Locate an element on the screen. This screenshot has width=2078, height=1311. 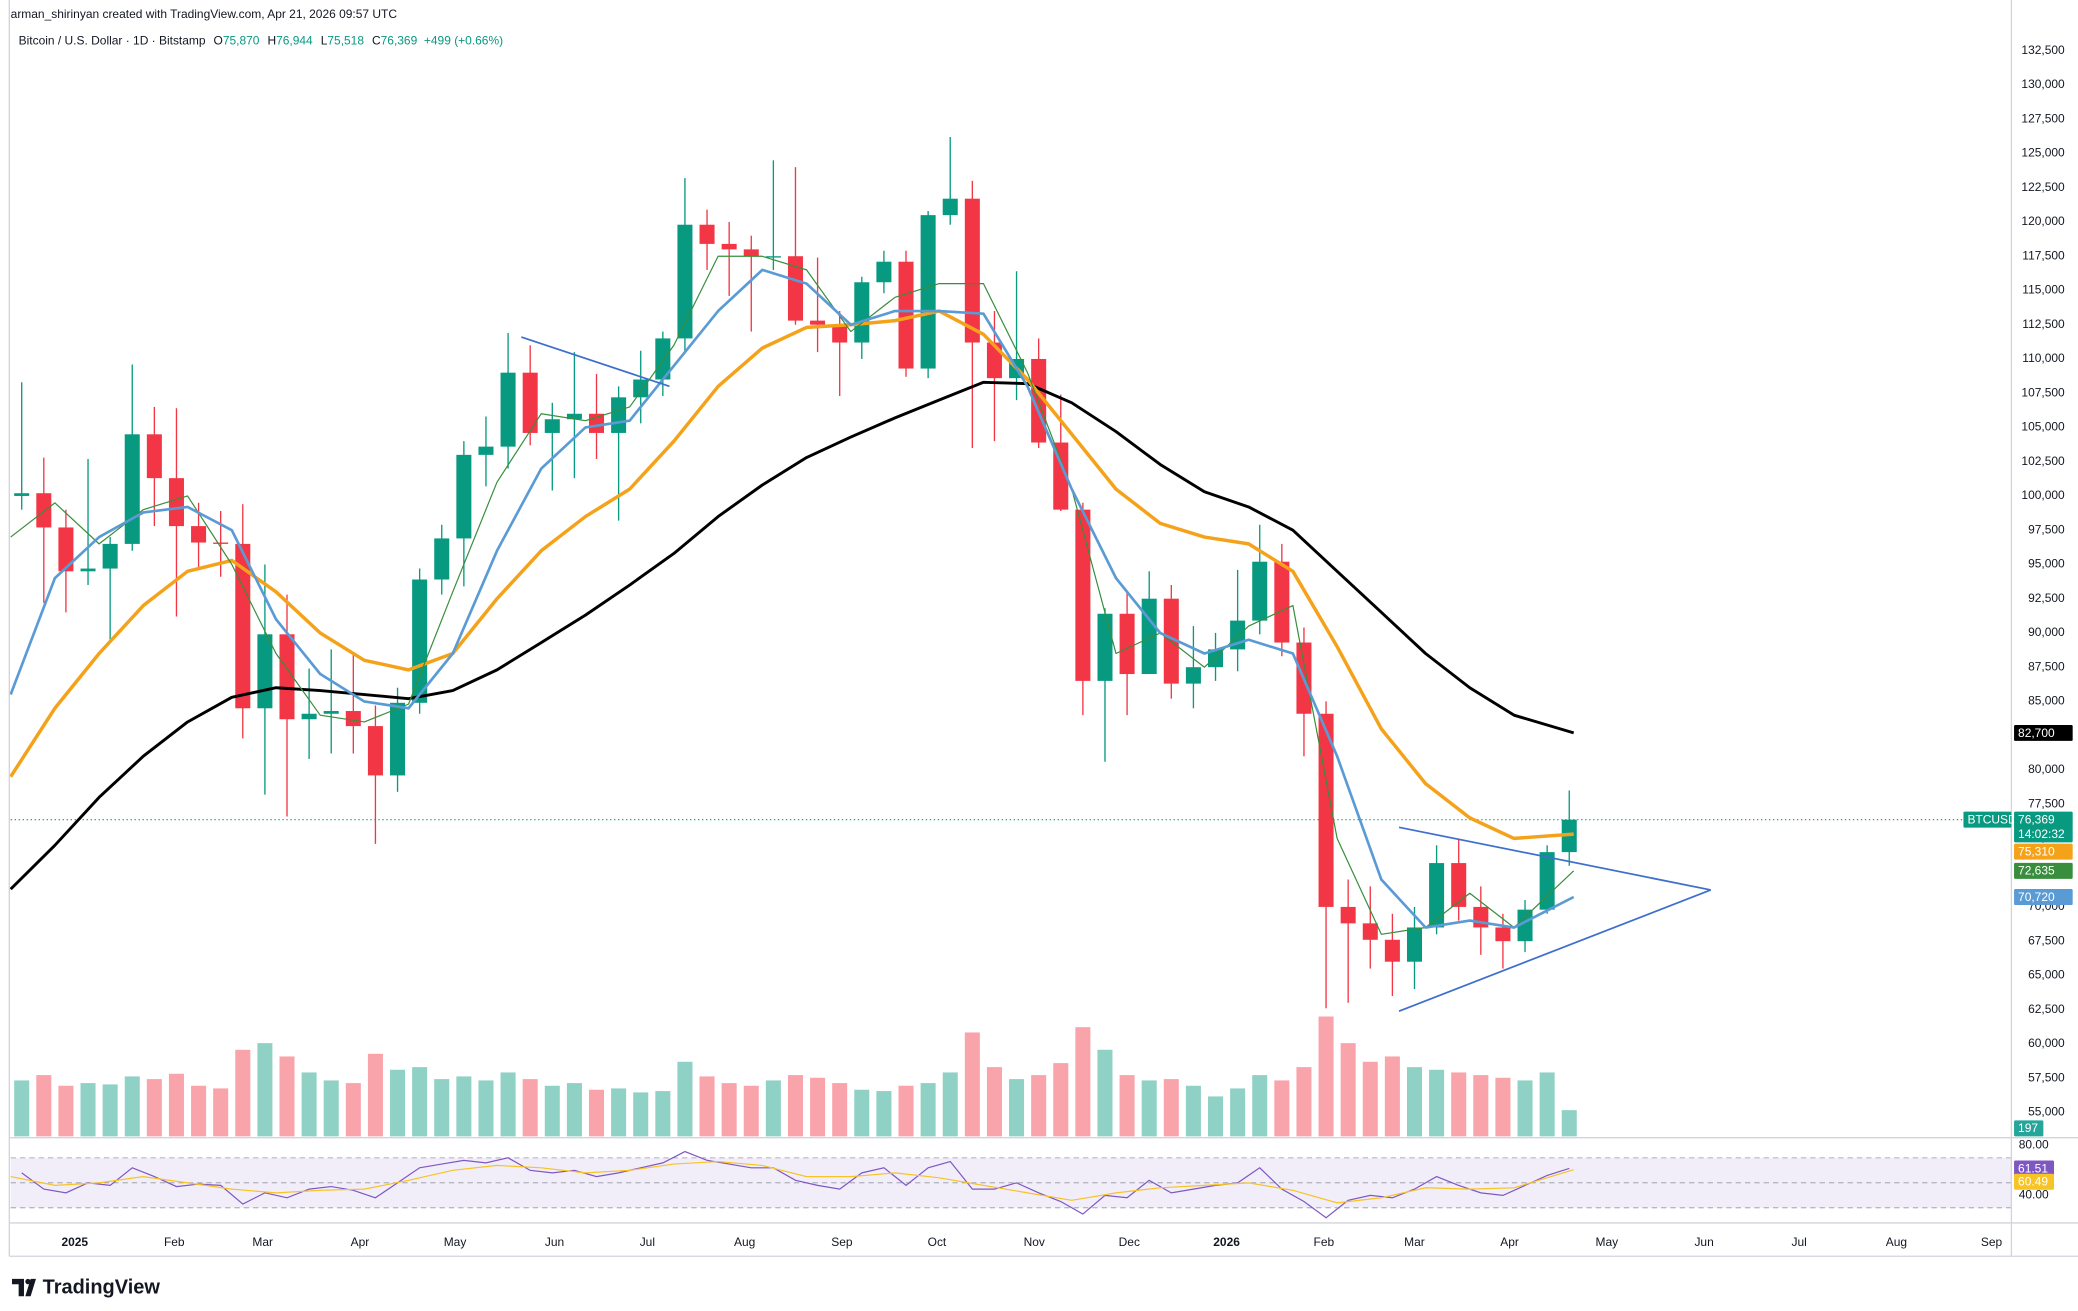
x-tick-label: Jun is located at coordinates (554, 1242).